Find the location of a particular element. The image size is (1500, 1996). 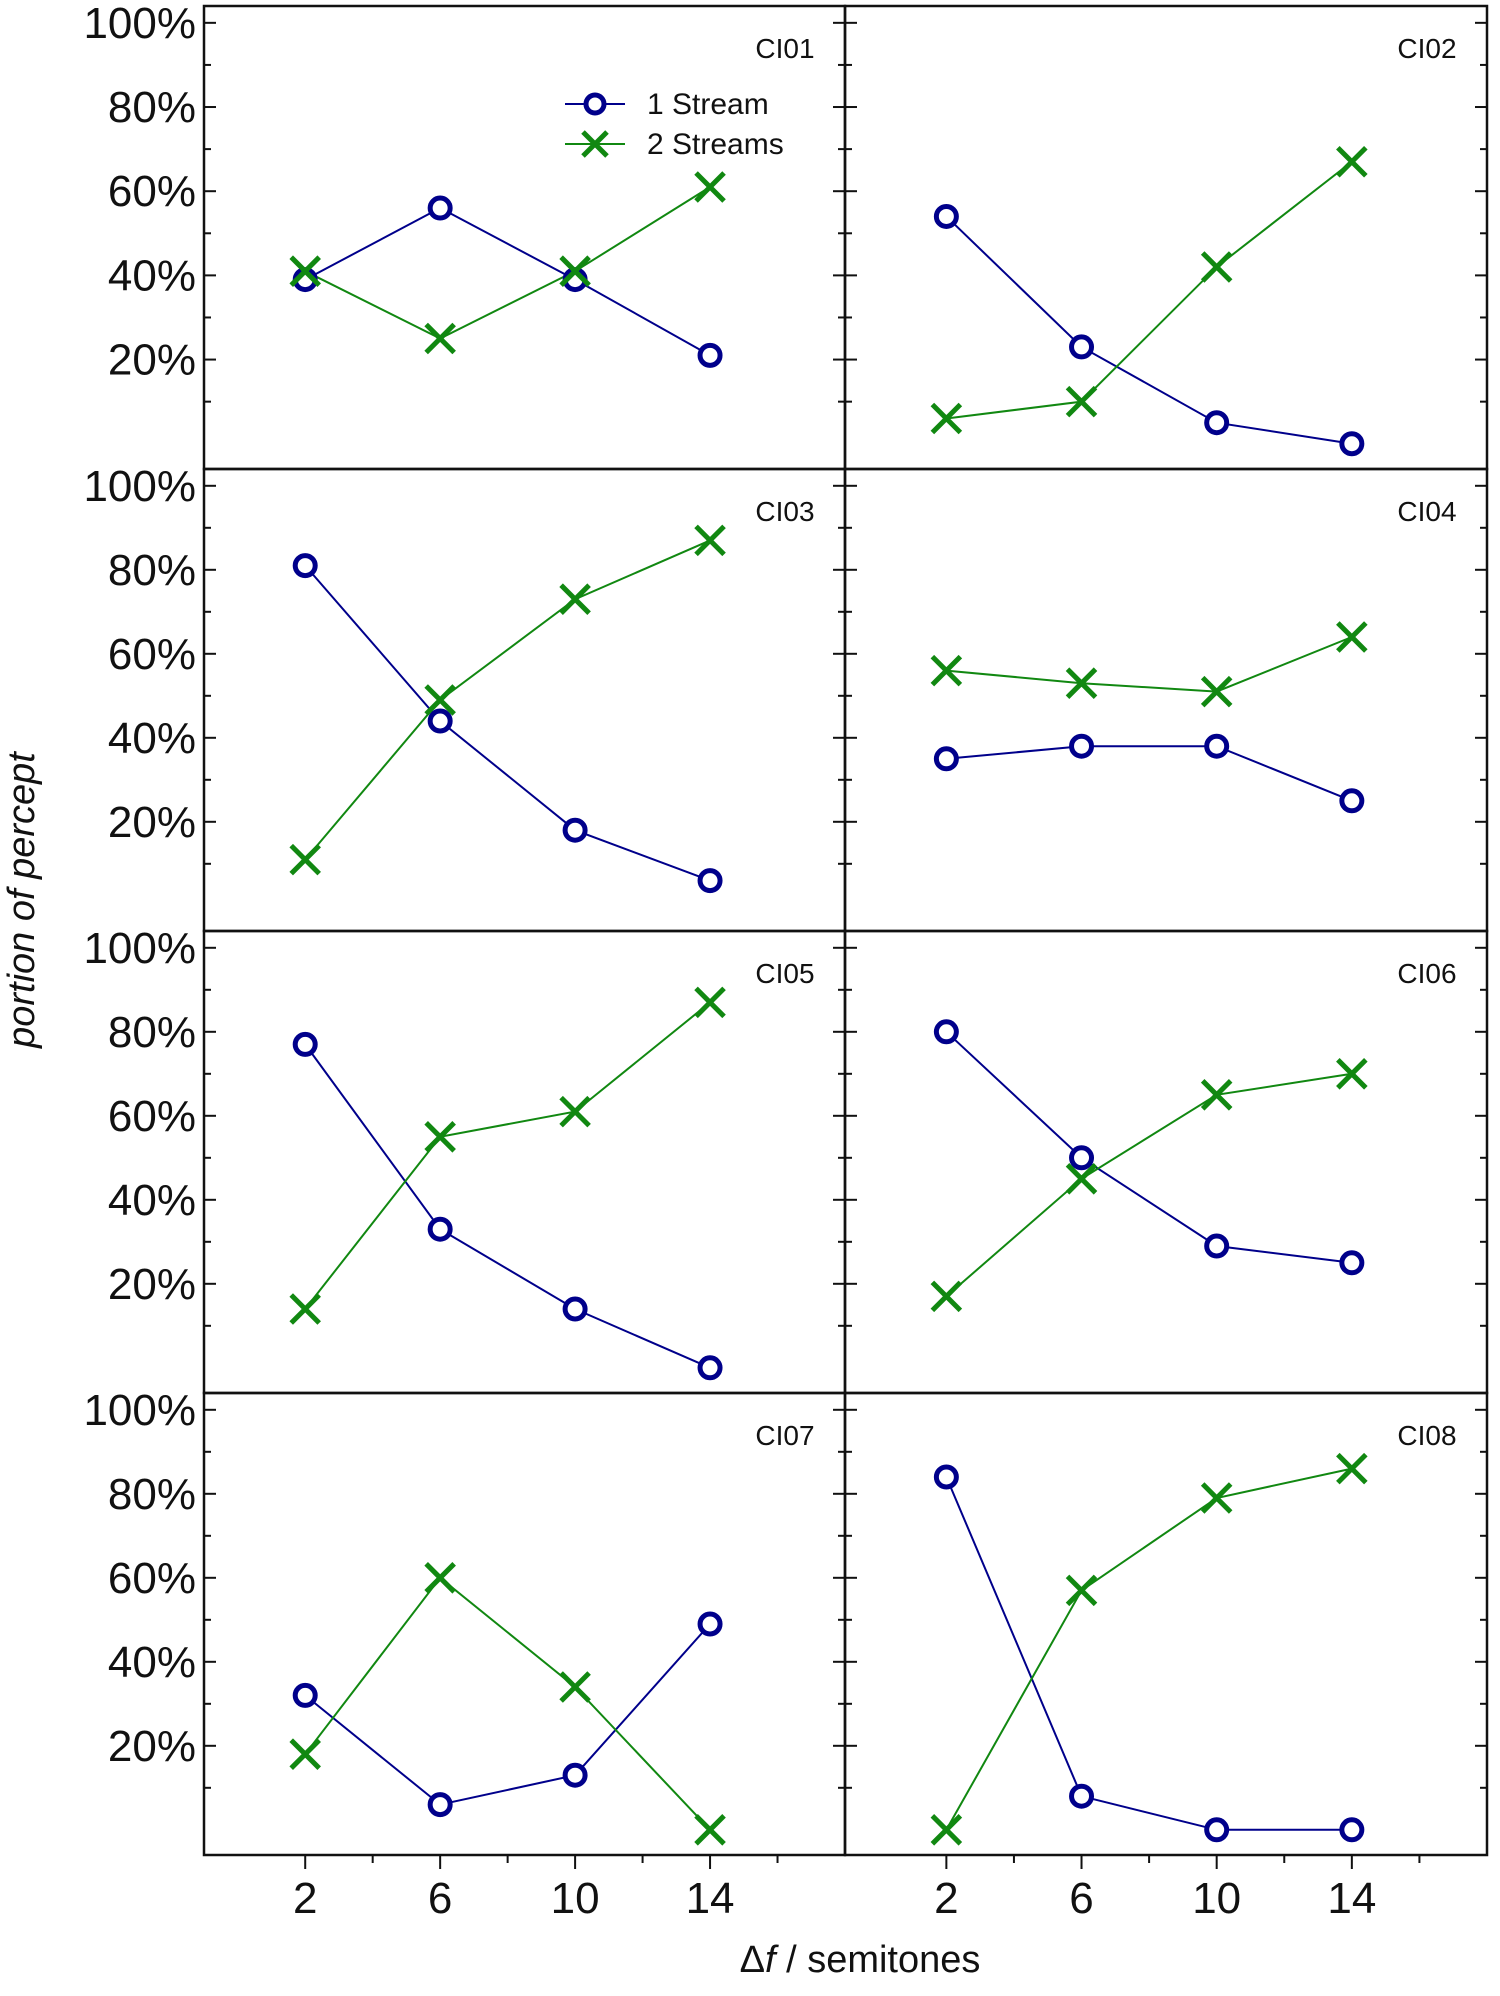

panel-ci01: CI01 1 Stream 2 Streams is located at coordinates (524, 237).